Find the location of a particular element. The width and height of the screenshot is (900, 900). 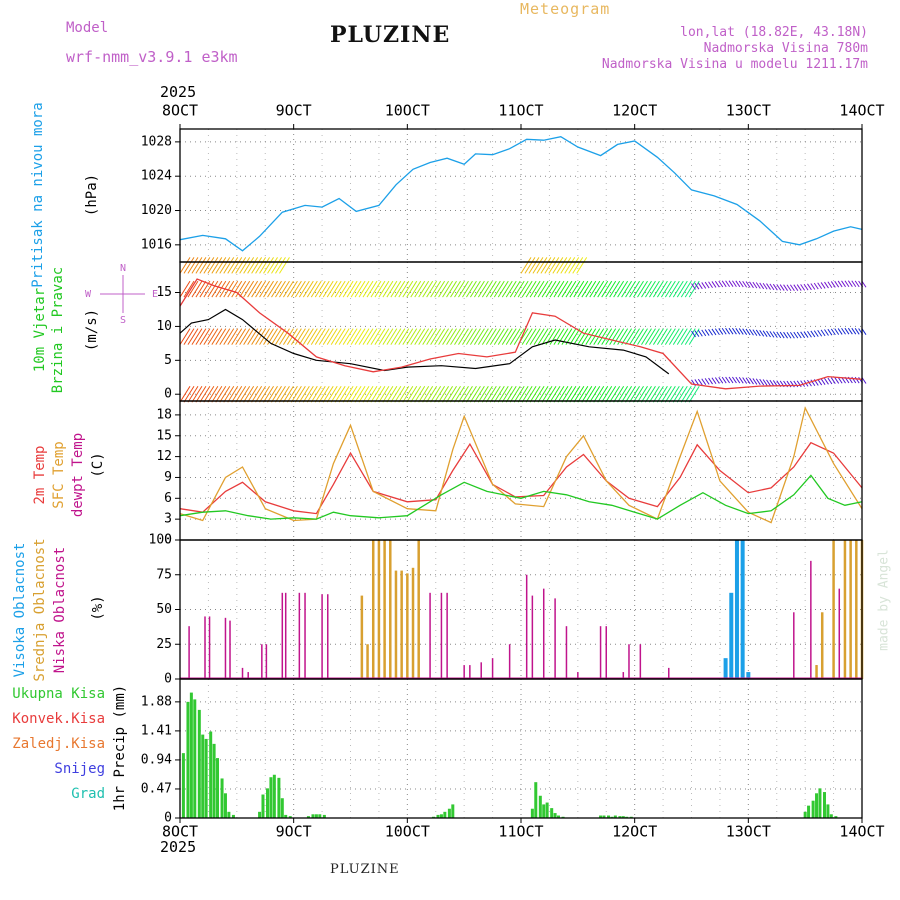

y-tick-label: 0.94 is located at coordinates (156, 759).